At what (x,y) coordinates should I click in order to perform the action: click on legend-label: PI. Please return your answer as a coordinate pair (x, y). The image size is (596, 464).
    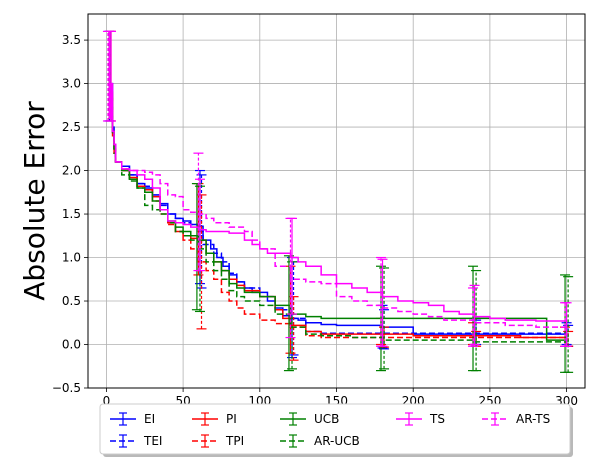
    Looking at the image, I should click on (231, 419).